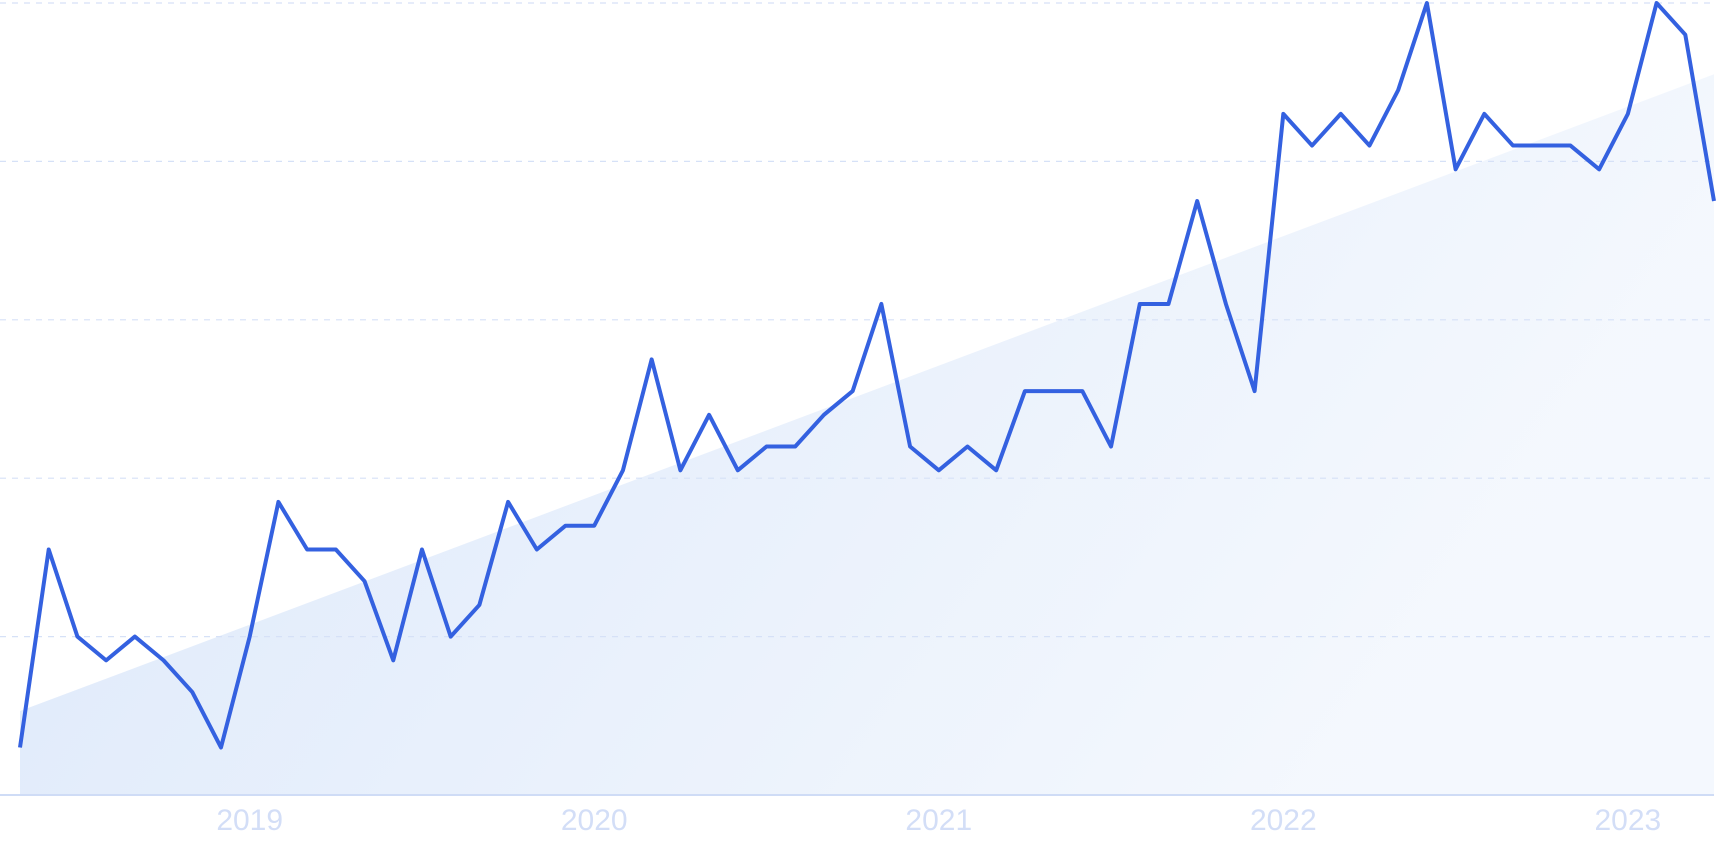 The height and width of the screenshot is (860, 1720). What do you see at coordinates (938, 820) in the screenshot?
I see `x-tick-label: 2021` at bounding box center [938, 820].